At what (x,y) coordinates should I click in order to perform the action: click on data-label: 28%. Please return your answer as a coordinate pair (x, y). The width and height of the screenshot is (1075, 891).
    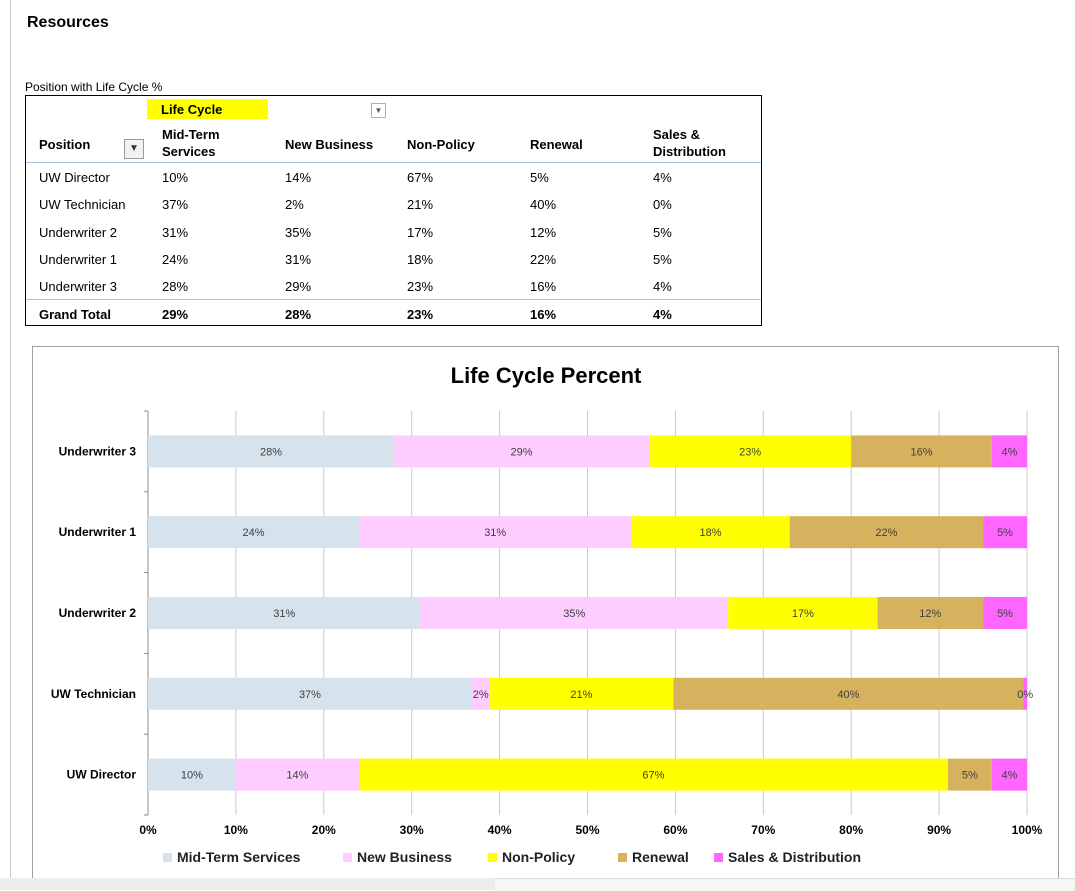
    Looking at the image, I should click on (271, 452).